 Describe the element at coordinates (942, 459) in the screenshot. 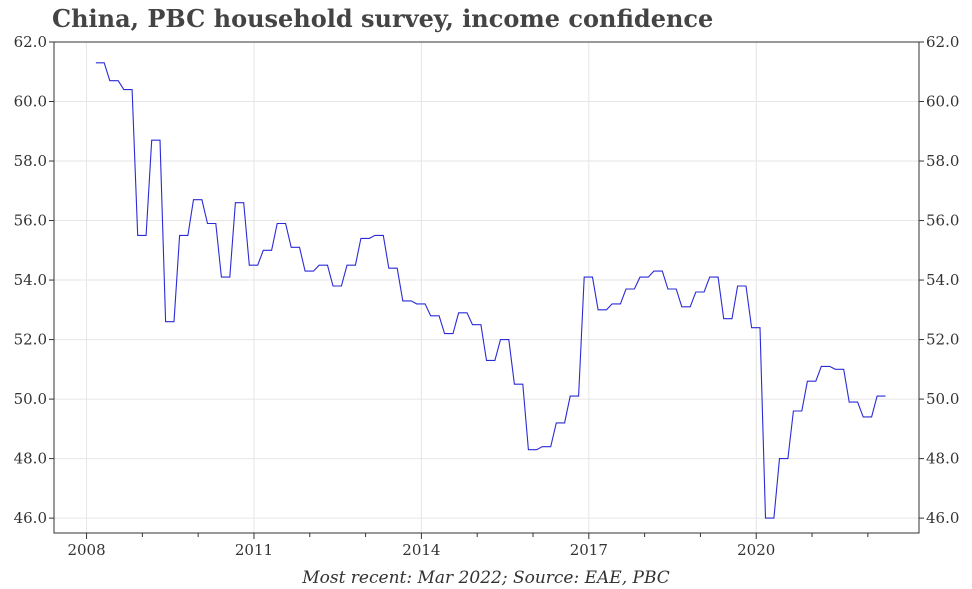

I see `y-tick-label-right: 48.0` at that location.